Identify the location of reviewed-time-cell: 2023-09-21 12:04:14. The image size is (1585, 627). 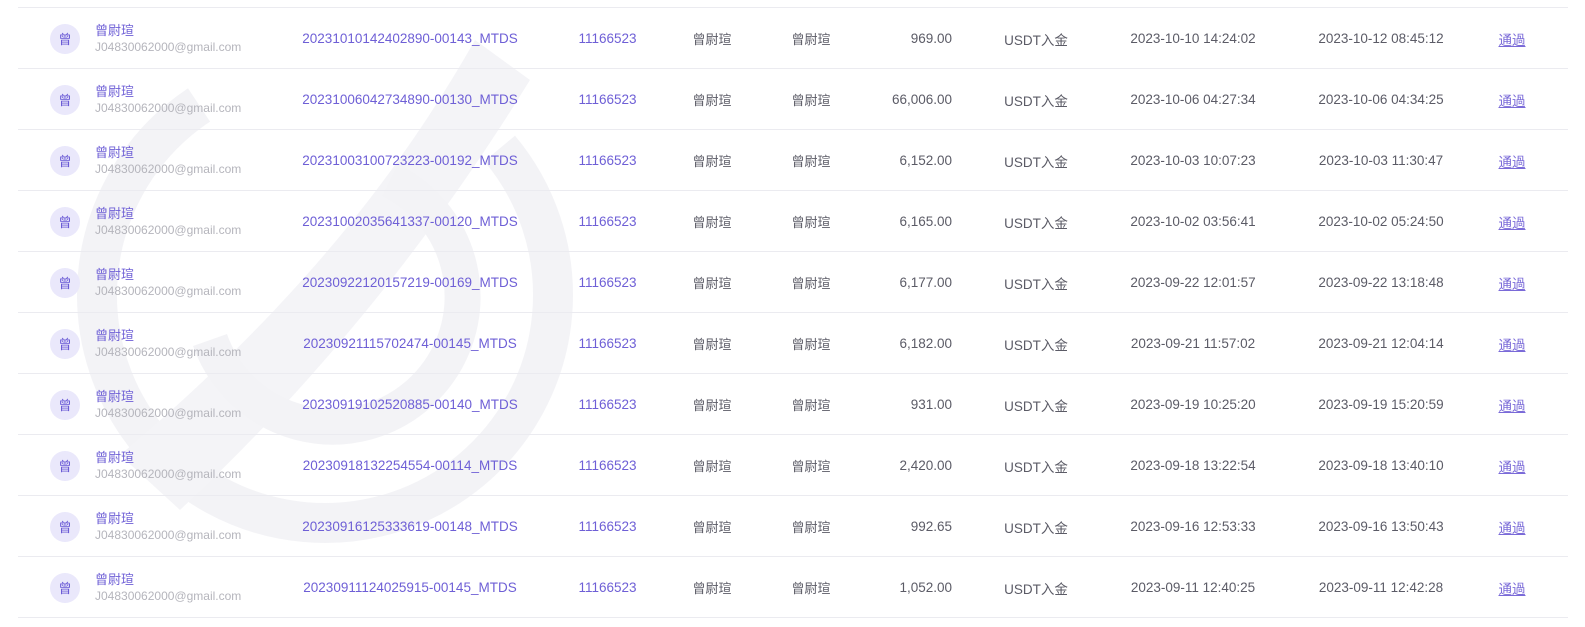
(1381, 343).